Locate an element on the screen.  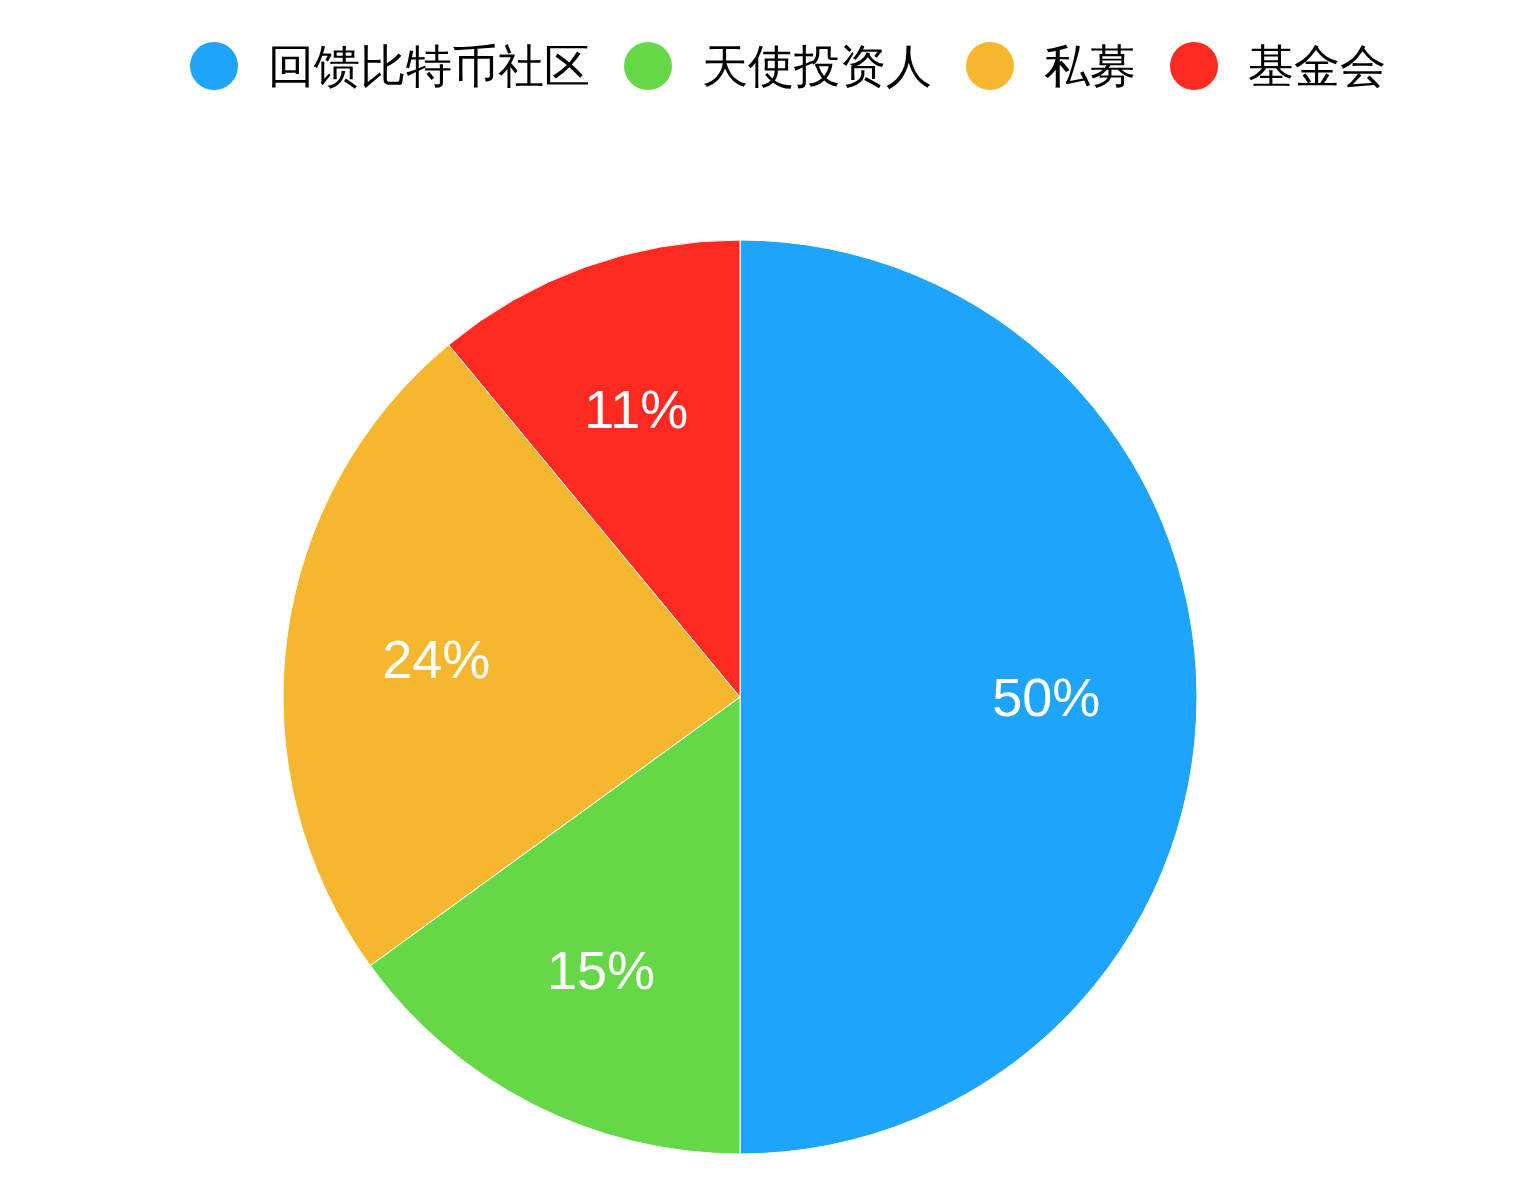
data-label: 24% is located at coordinates (436, 658).